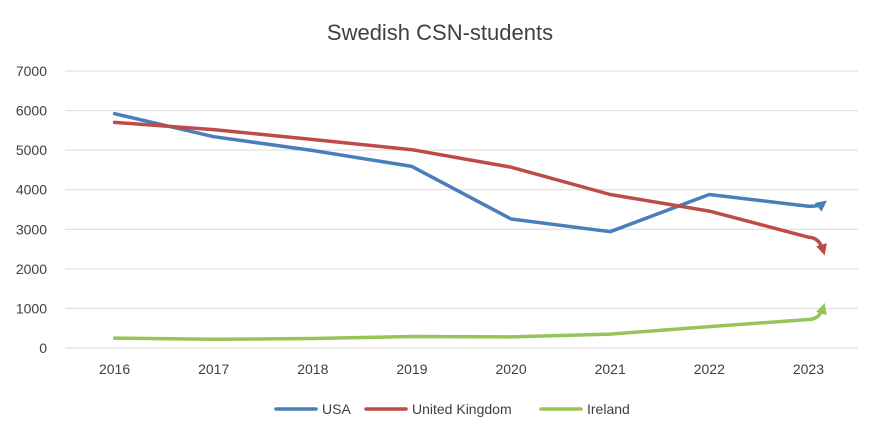 The image size is (880, 436). I want to click on series-line-ireland, so click(469, 322).